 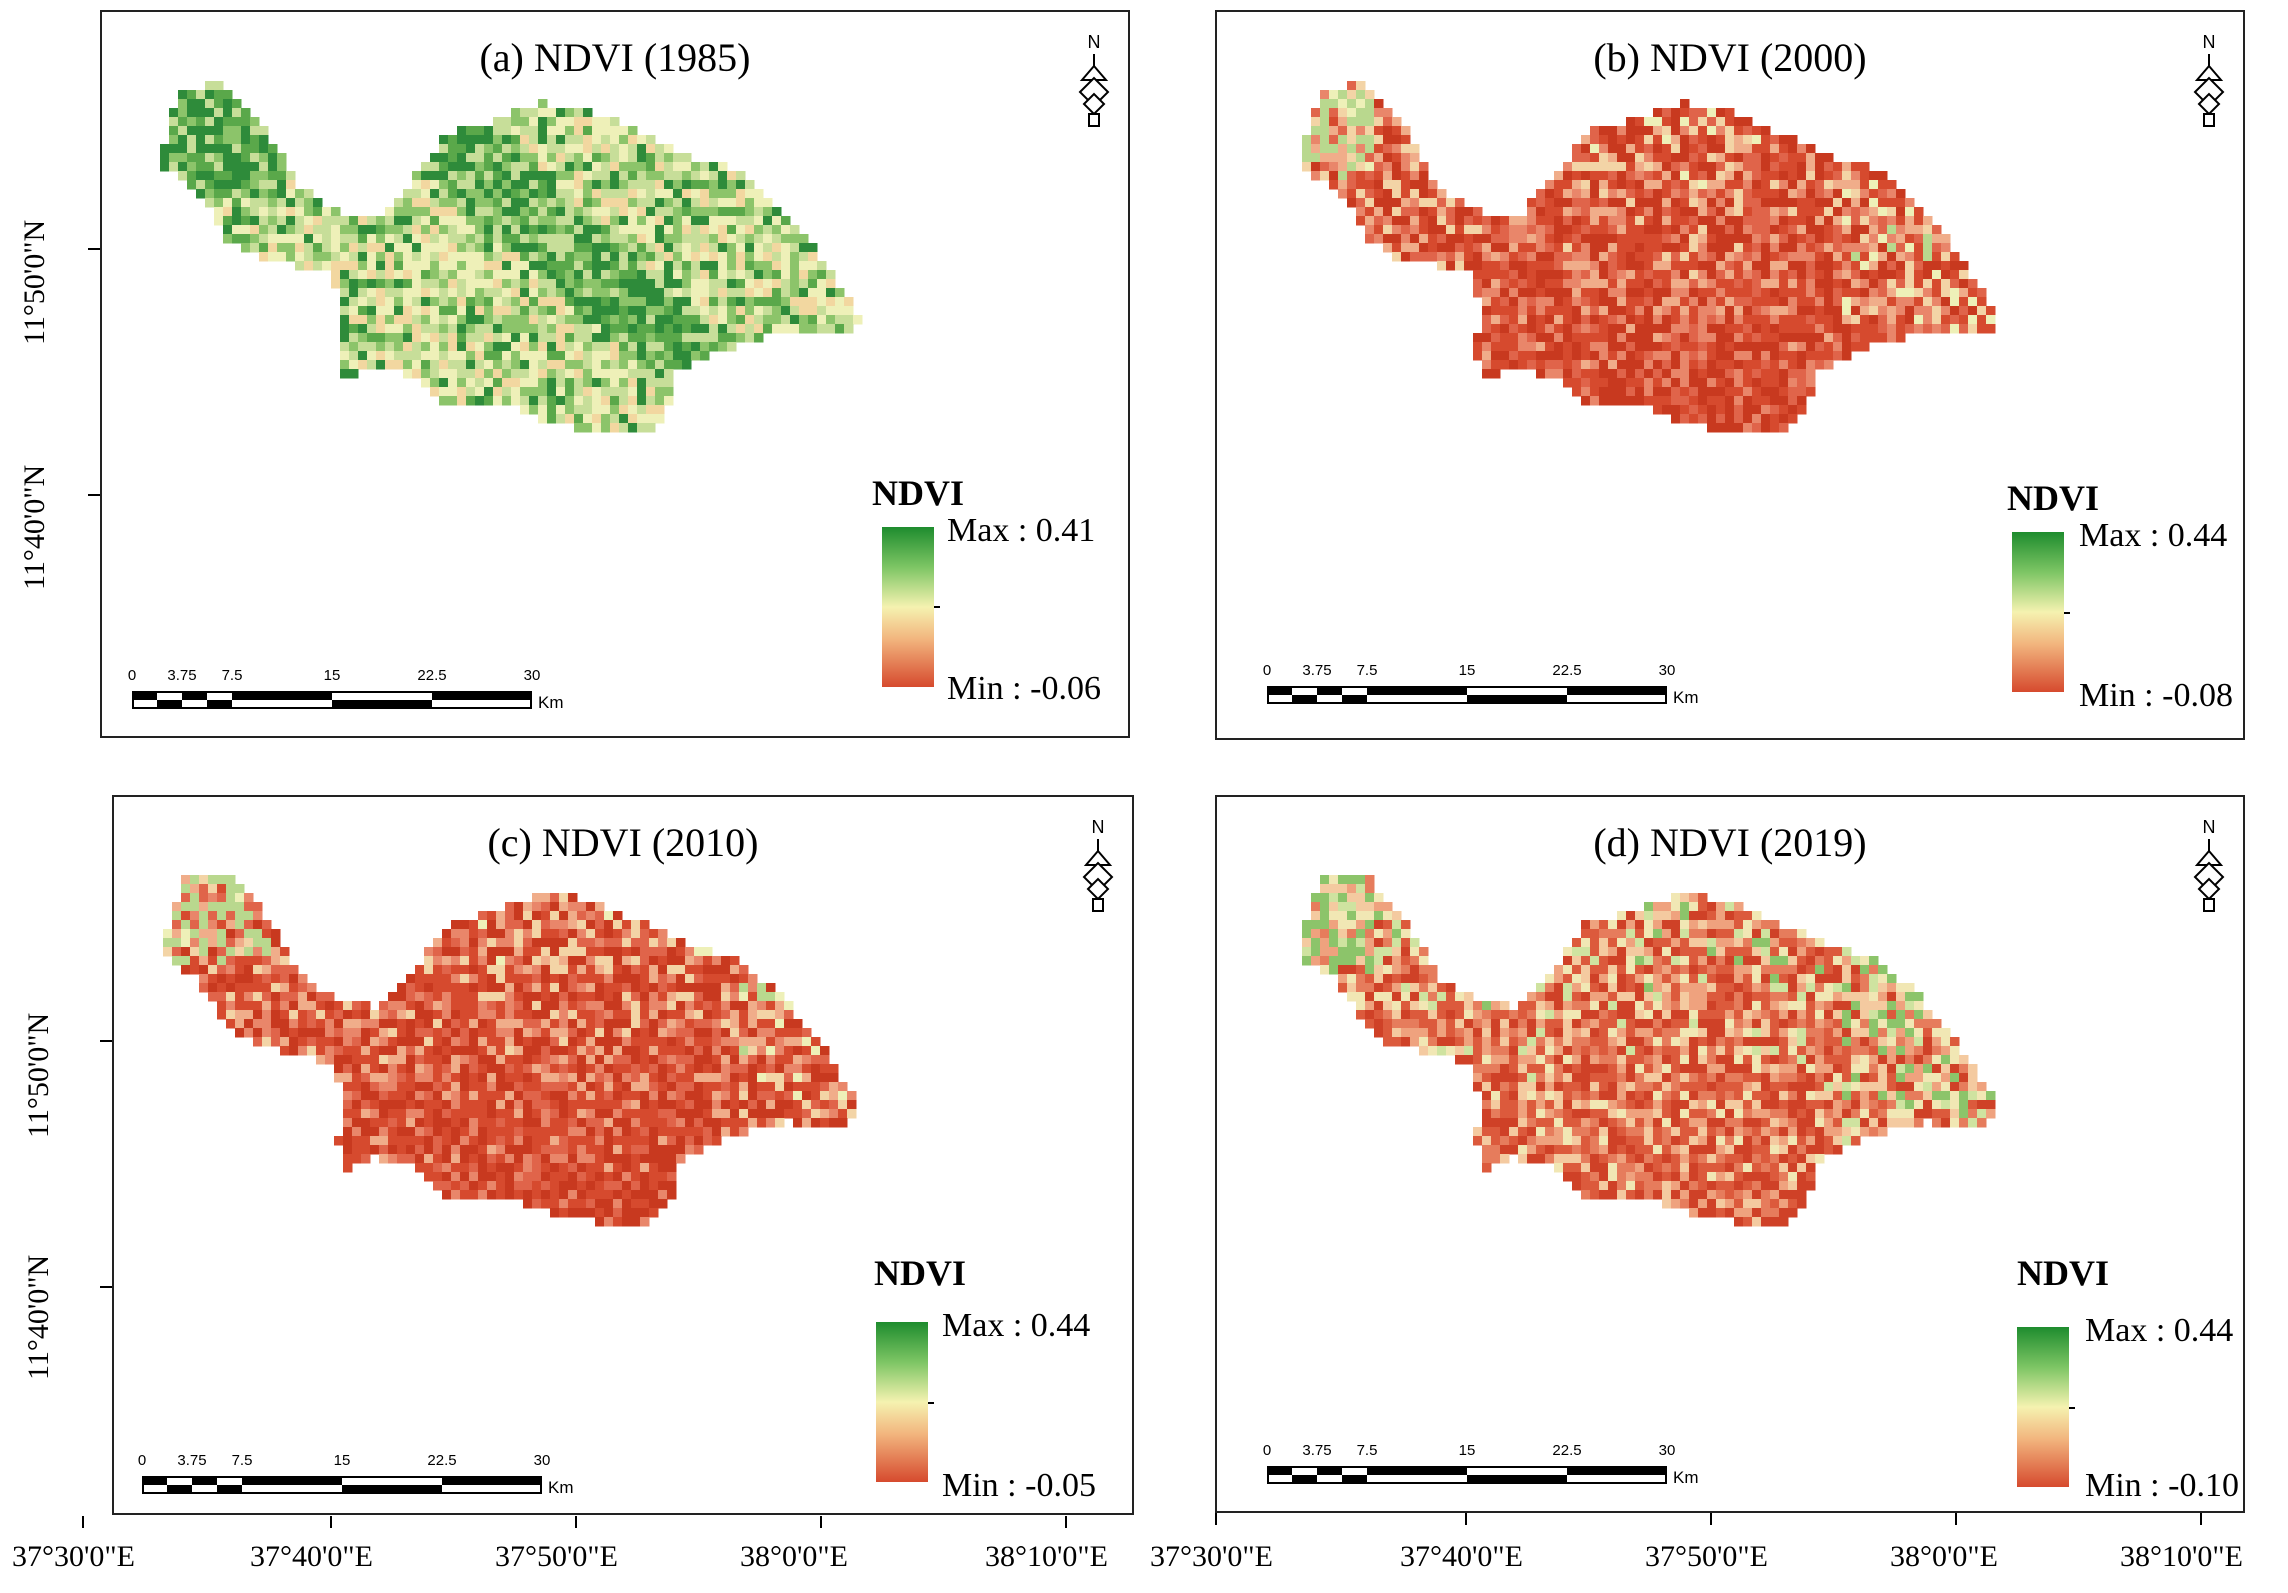 I want to click on panel-title: (a) NDVI (1985), so click(x=615, y=57).